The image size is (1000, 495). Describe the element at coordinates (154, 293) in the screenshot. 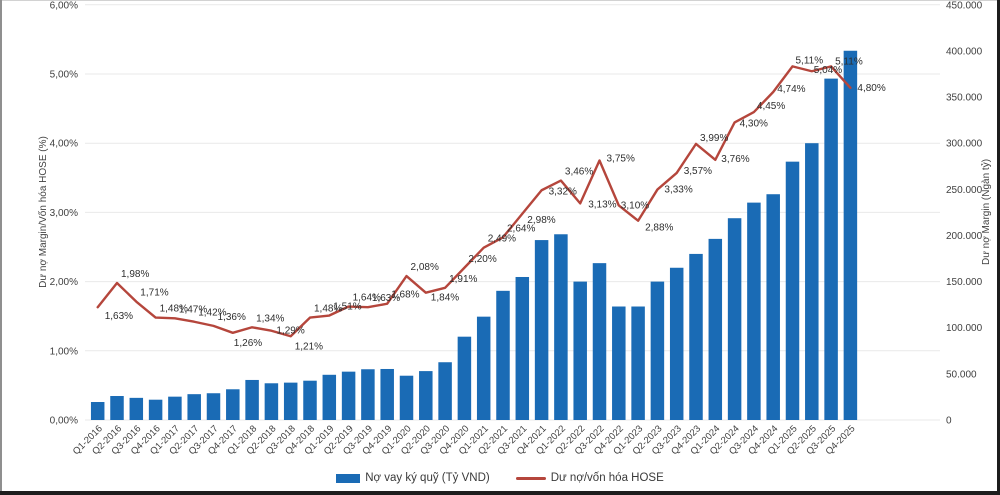

I see `line-point-label: 1,71%` at that location.